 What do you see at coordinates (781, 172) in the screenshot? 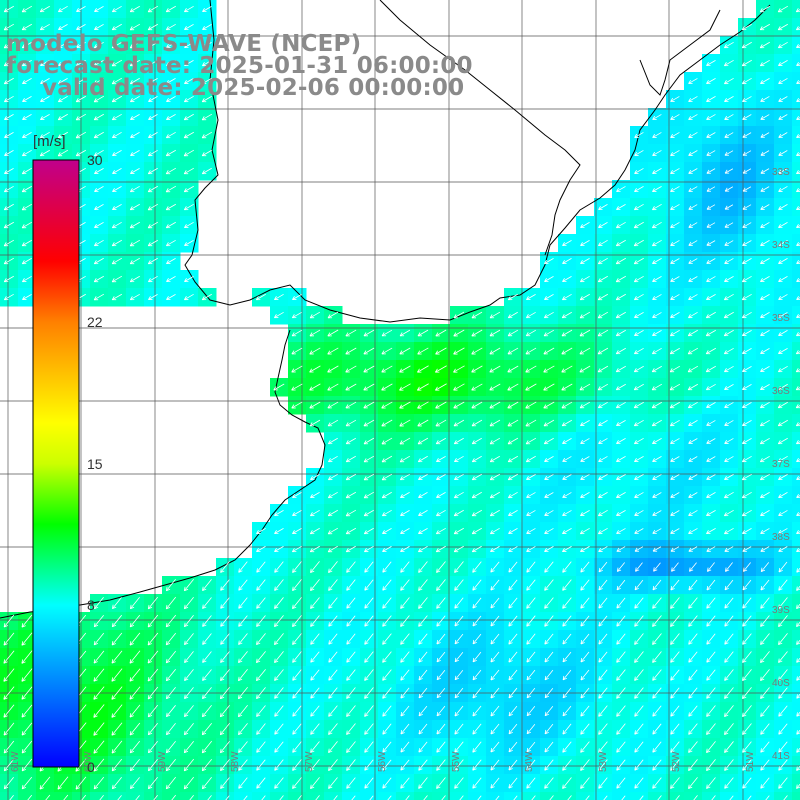
I see `latitude-label: 33S` at bounding box center [781, 172].